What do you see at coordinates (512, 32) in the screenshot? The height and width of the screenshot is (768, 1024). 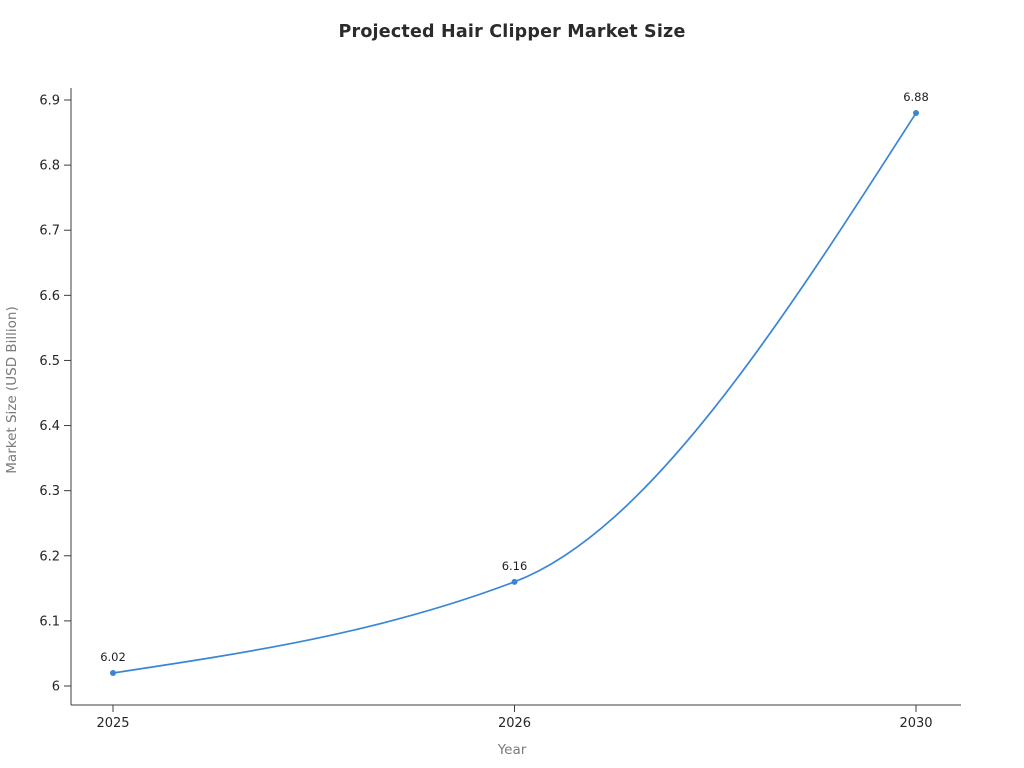 I see `chart-title: Projected Hair Clipper Market Size` at bounding box center [512, 32].